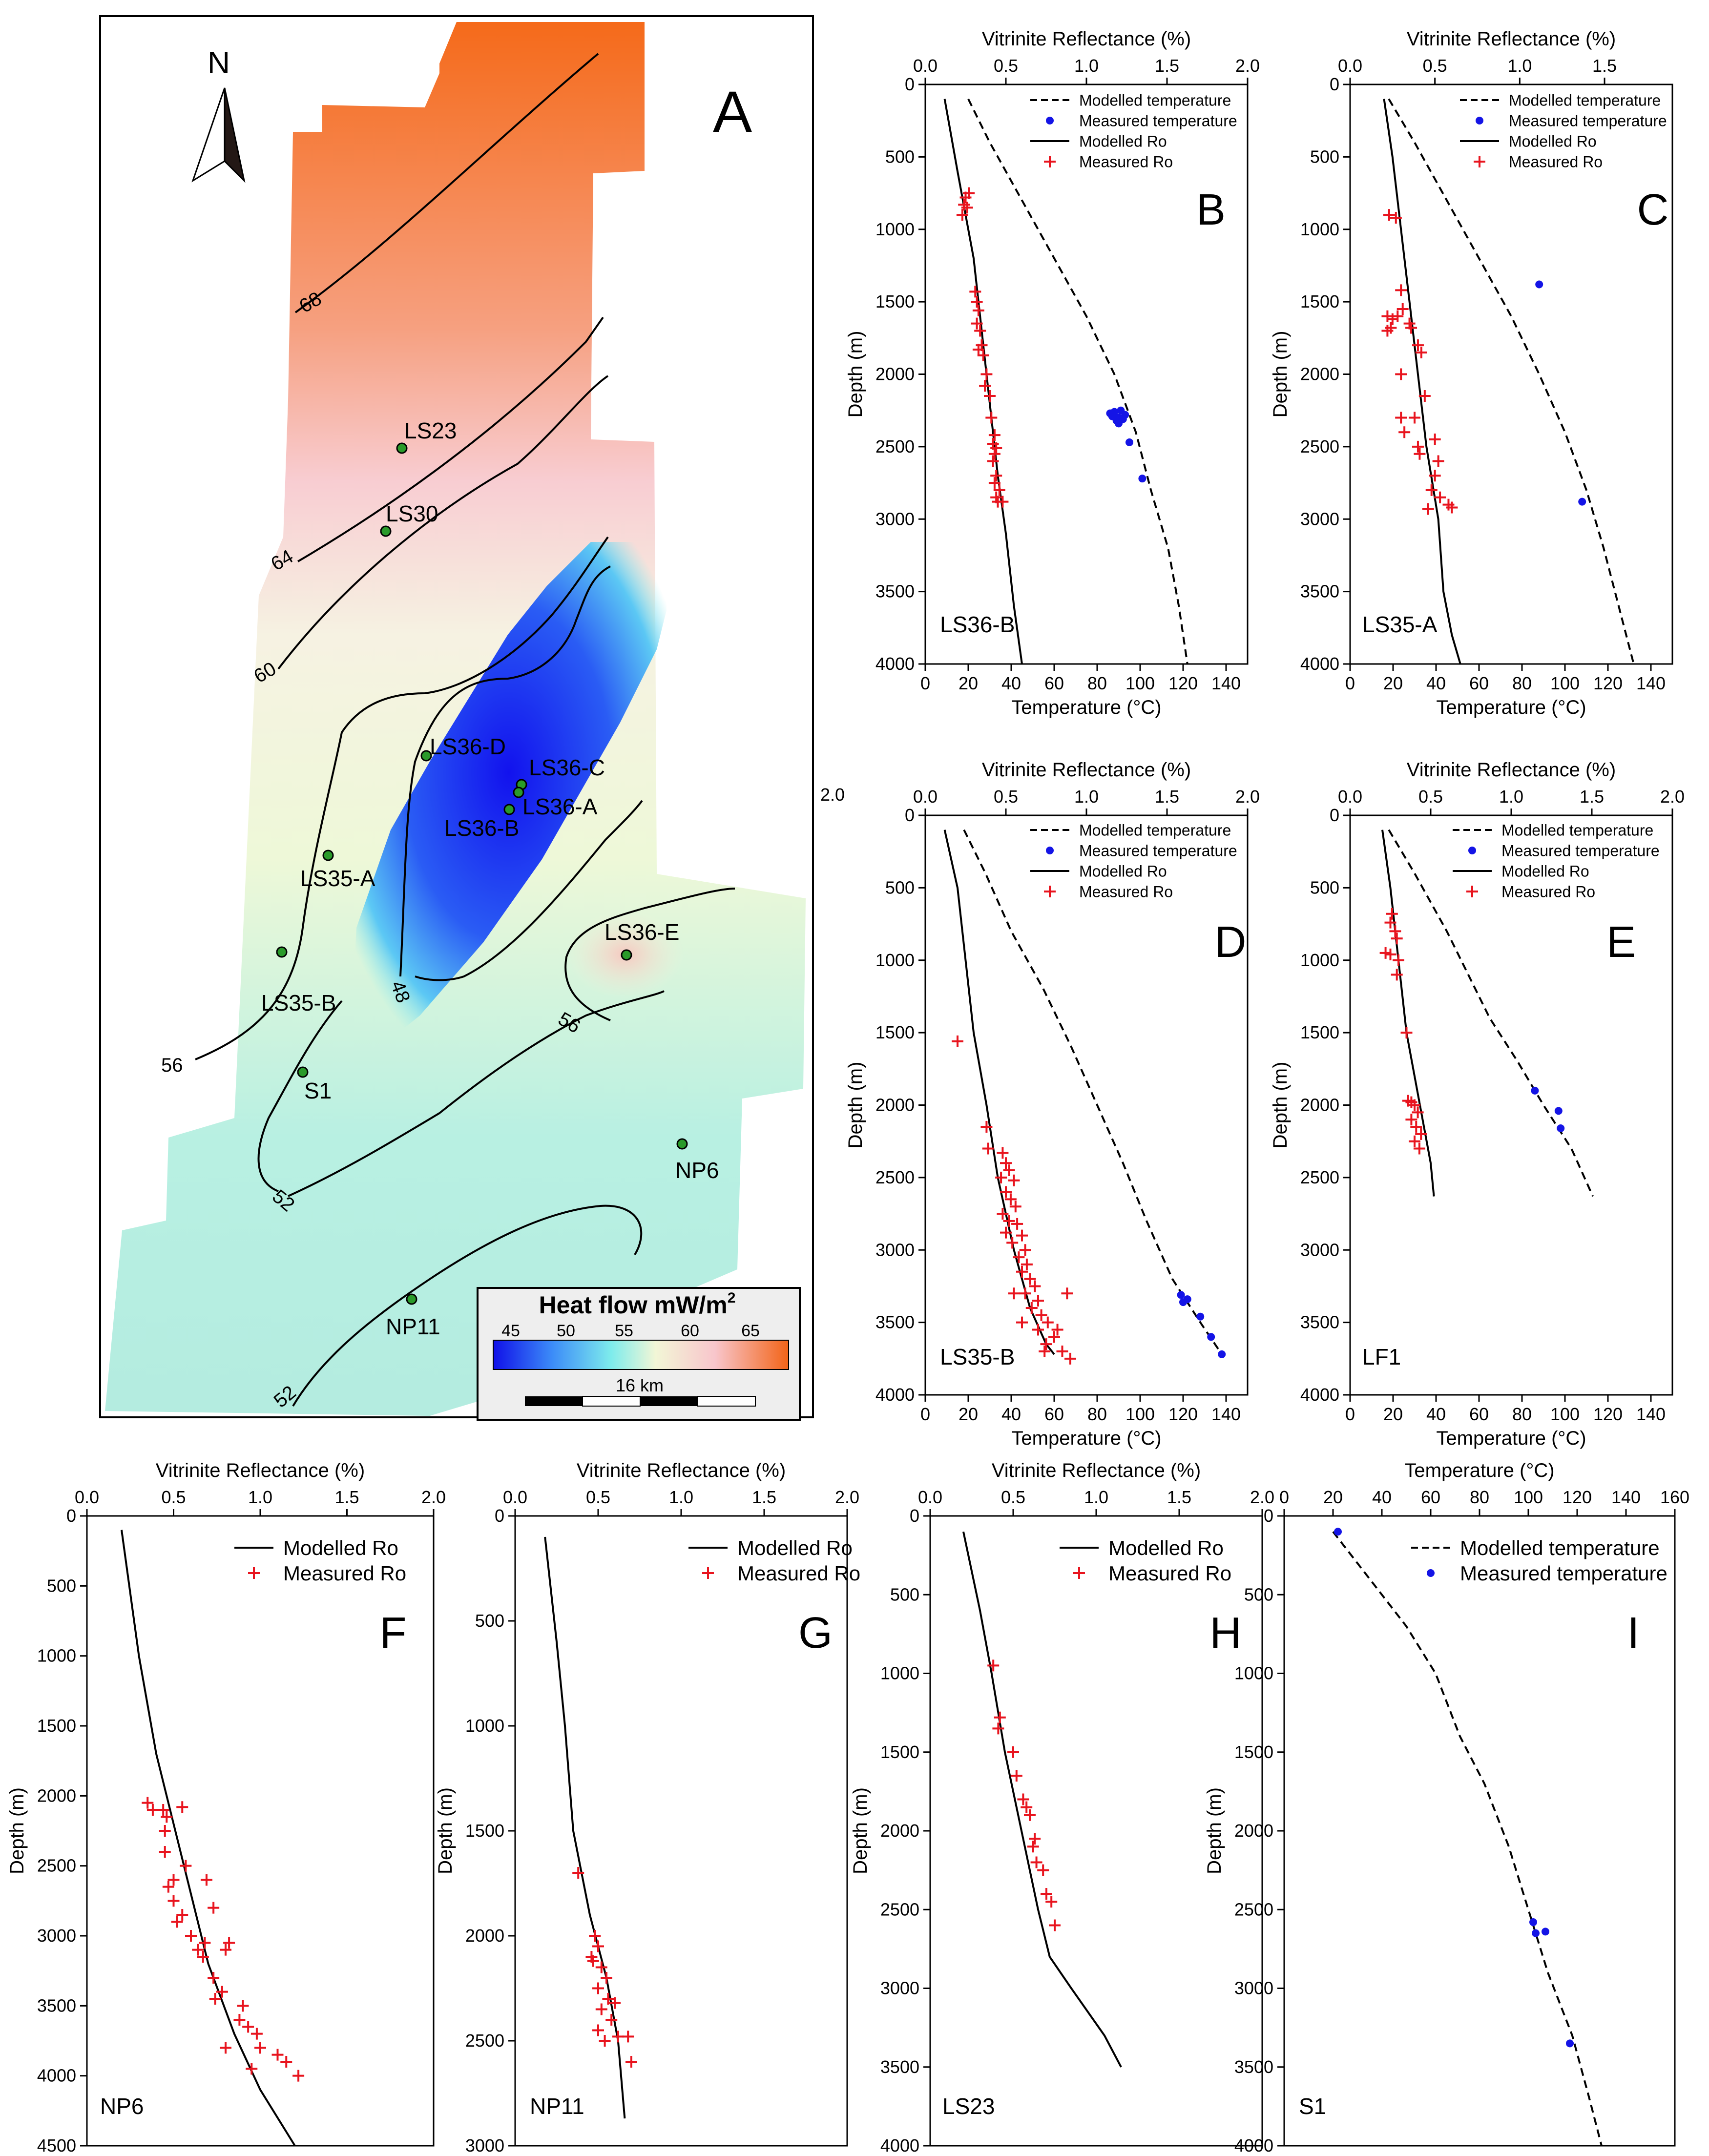  What do you see at coordinates (1522, 1414) in the screenshot?
I see `bottom-tick-label-E-80: 80` at bounding box center [1522, 1414].